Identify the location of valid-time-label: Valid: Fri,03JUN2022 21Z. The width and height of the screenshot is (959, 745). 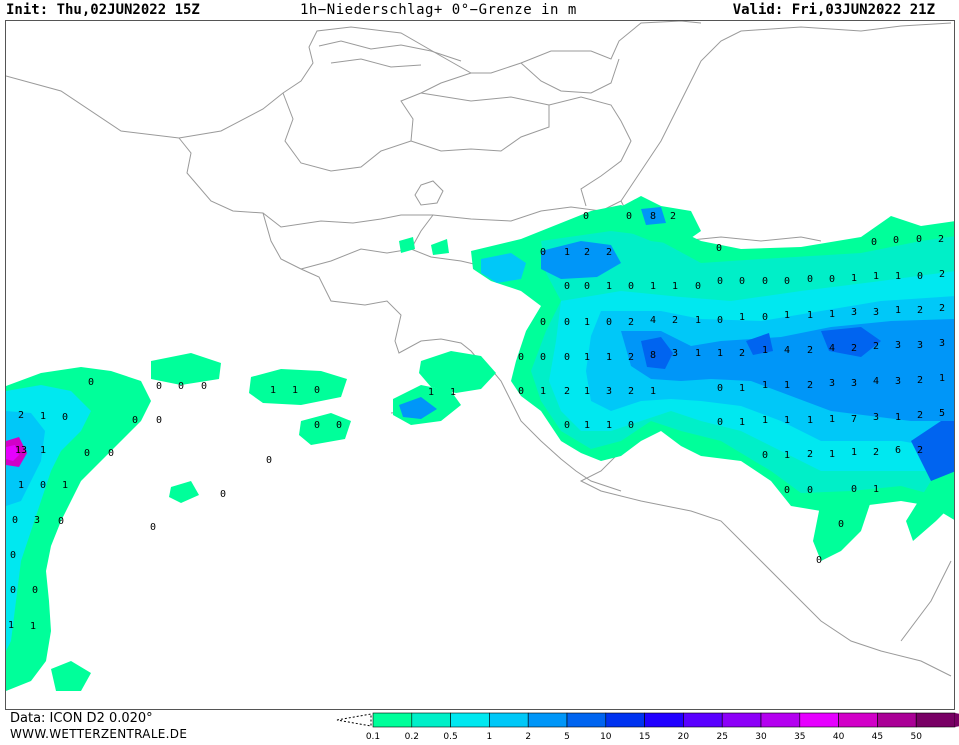
(833, 10).